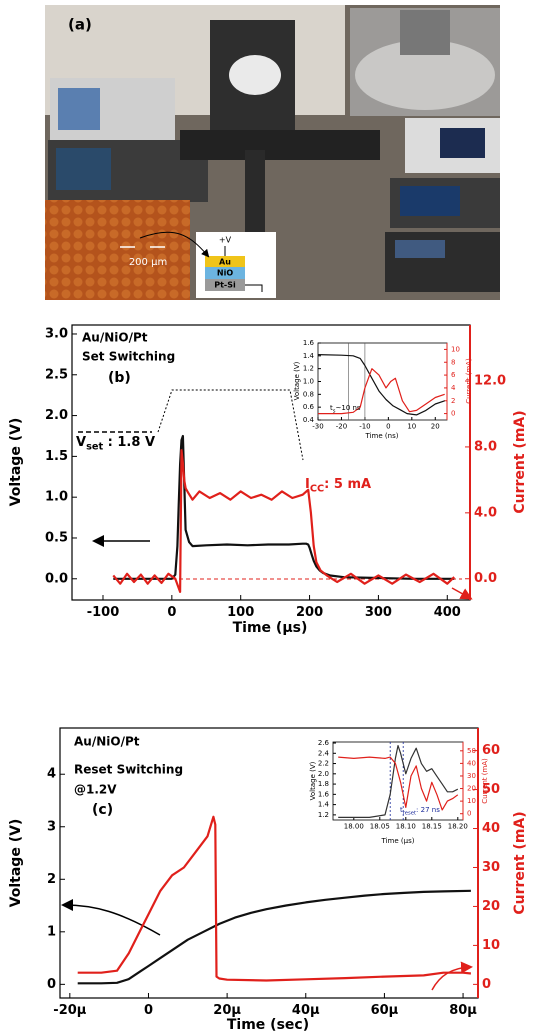 The image size is (534, 1033). What do you see at coordinates (323, 784) in the screenshot?
I see `y-tick-label: 1.8` at bounding box center [323, 784].